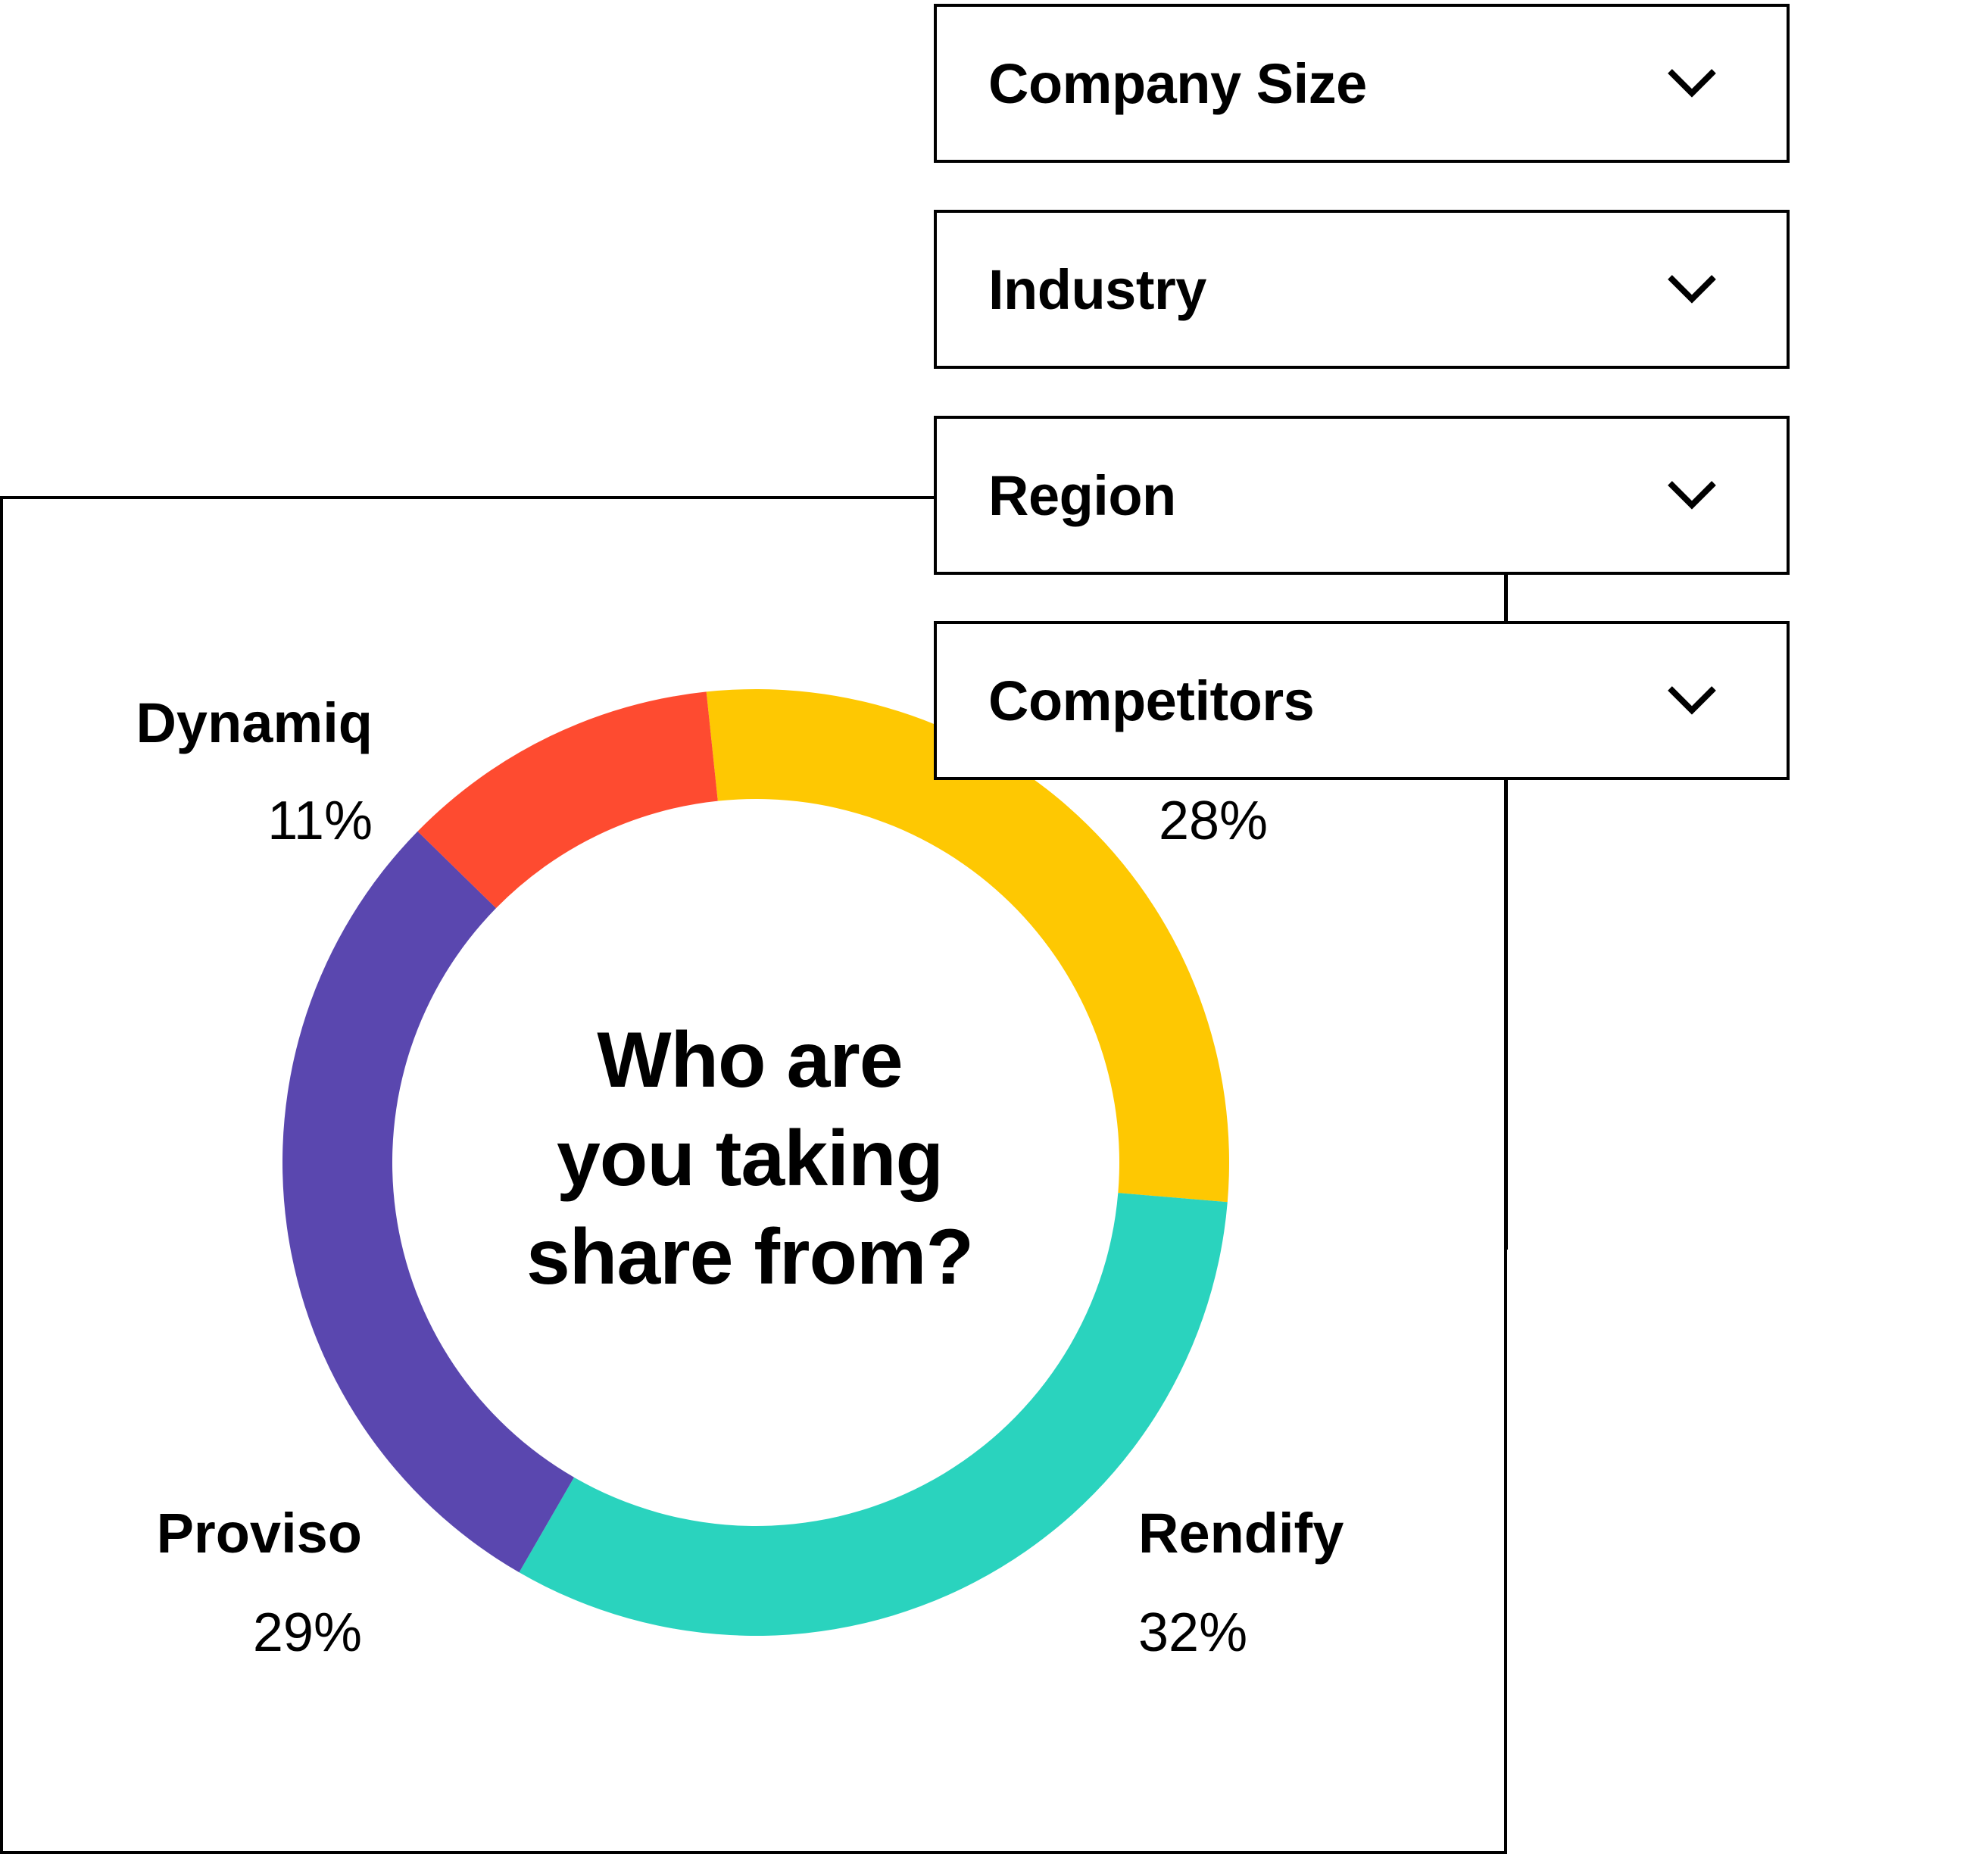 The image size is (1988, 1863). Describe the element at coordinates (567, 800) in the screenshot. I see `donut-slice-dynamiq` at that location.